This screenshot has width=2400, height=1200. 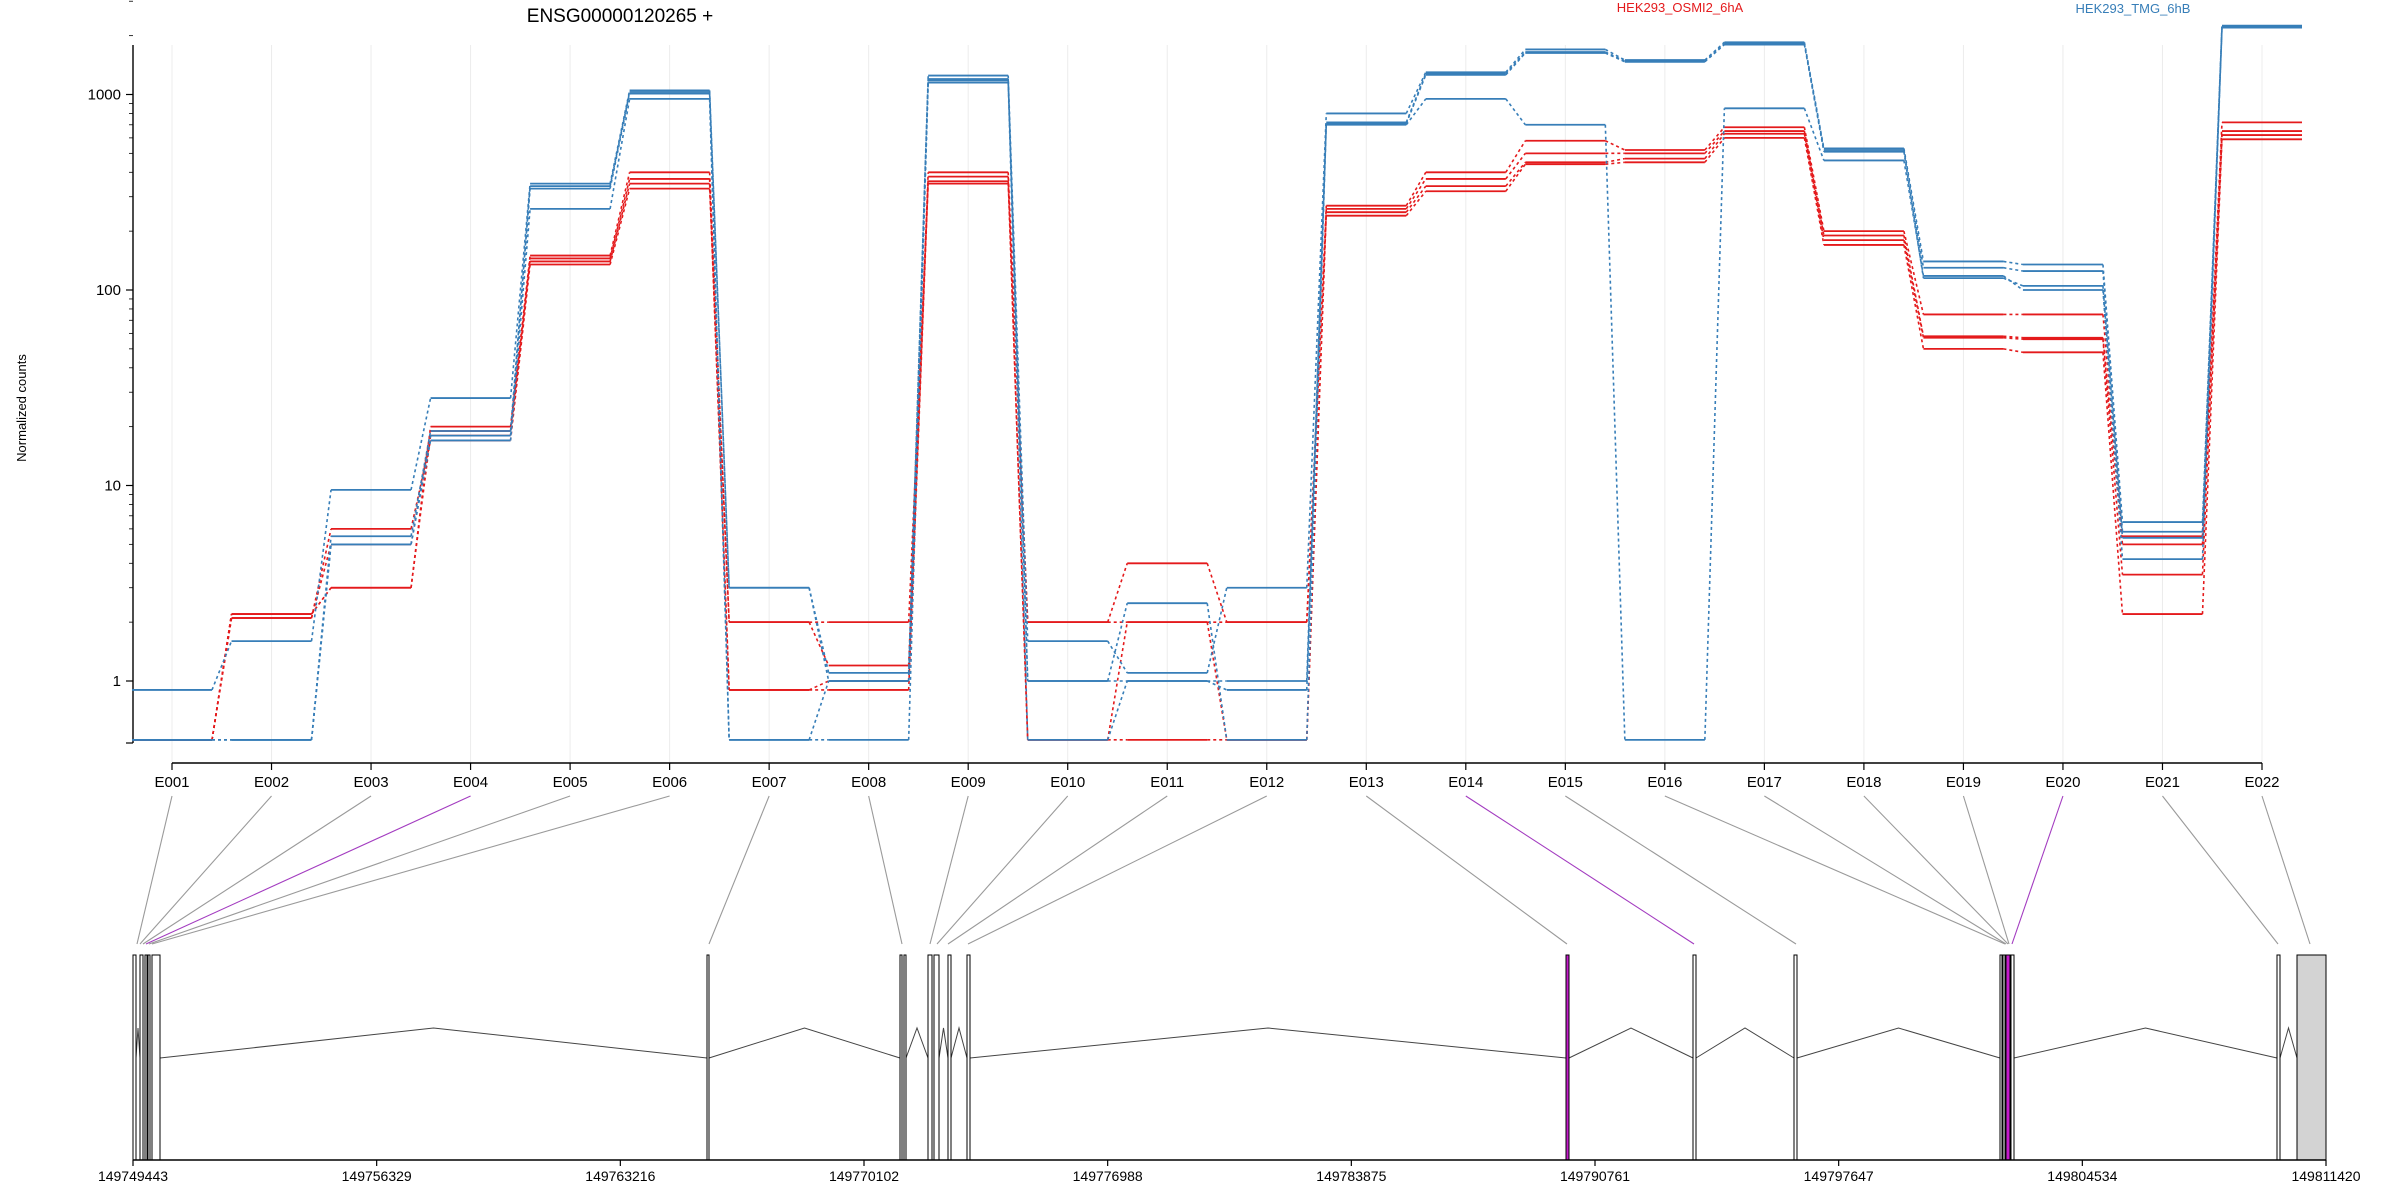 What do you see at coordinates (2261, 782) in the screenshot?
I see `x-tick-label: E022` at bounding box center [2261, 782].